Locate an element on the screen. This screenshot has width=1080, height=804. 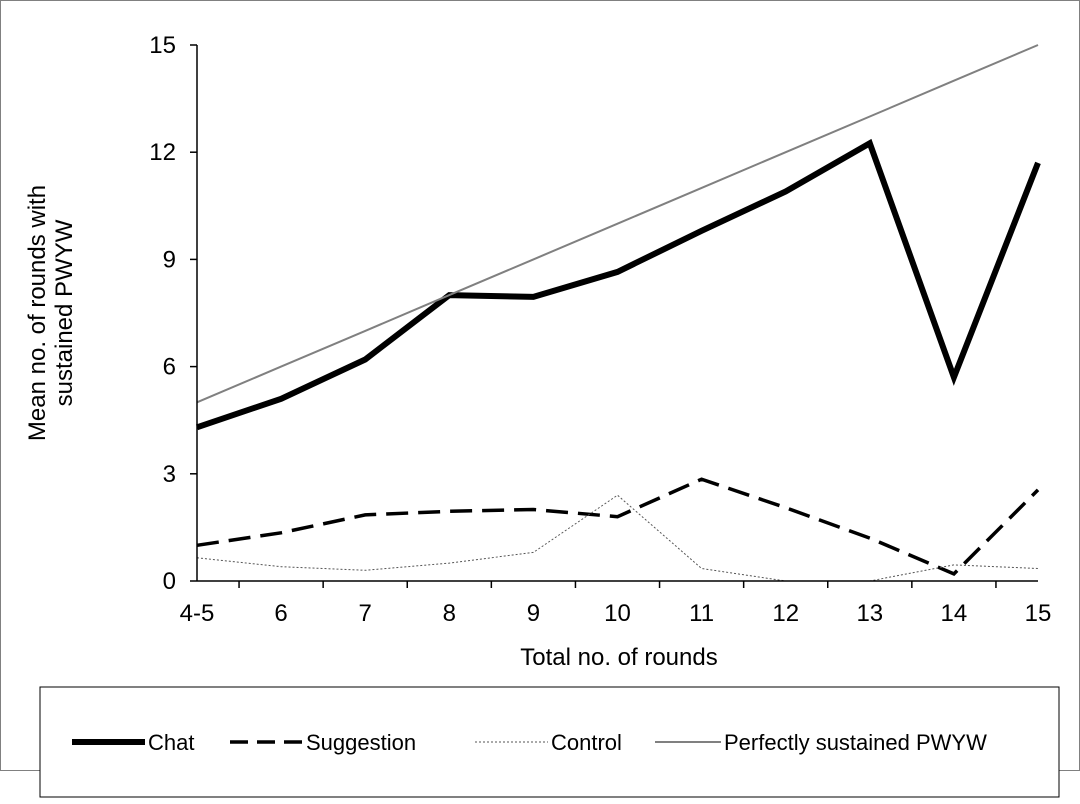
y-tick-label: 6 is located at coordinates (169, 367).